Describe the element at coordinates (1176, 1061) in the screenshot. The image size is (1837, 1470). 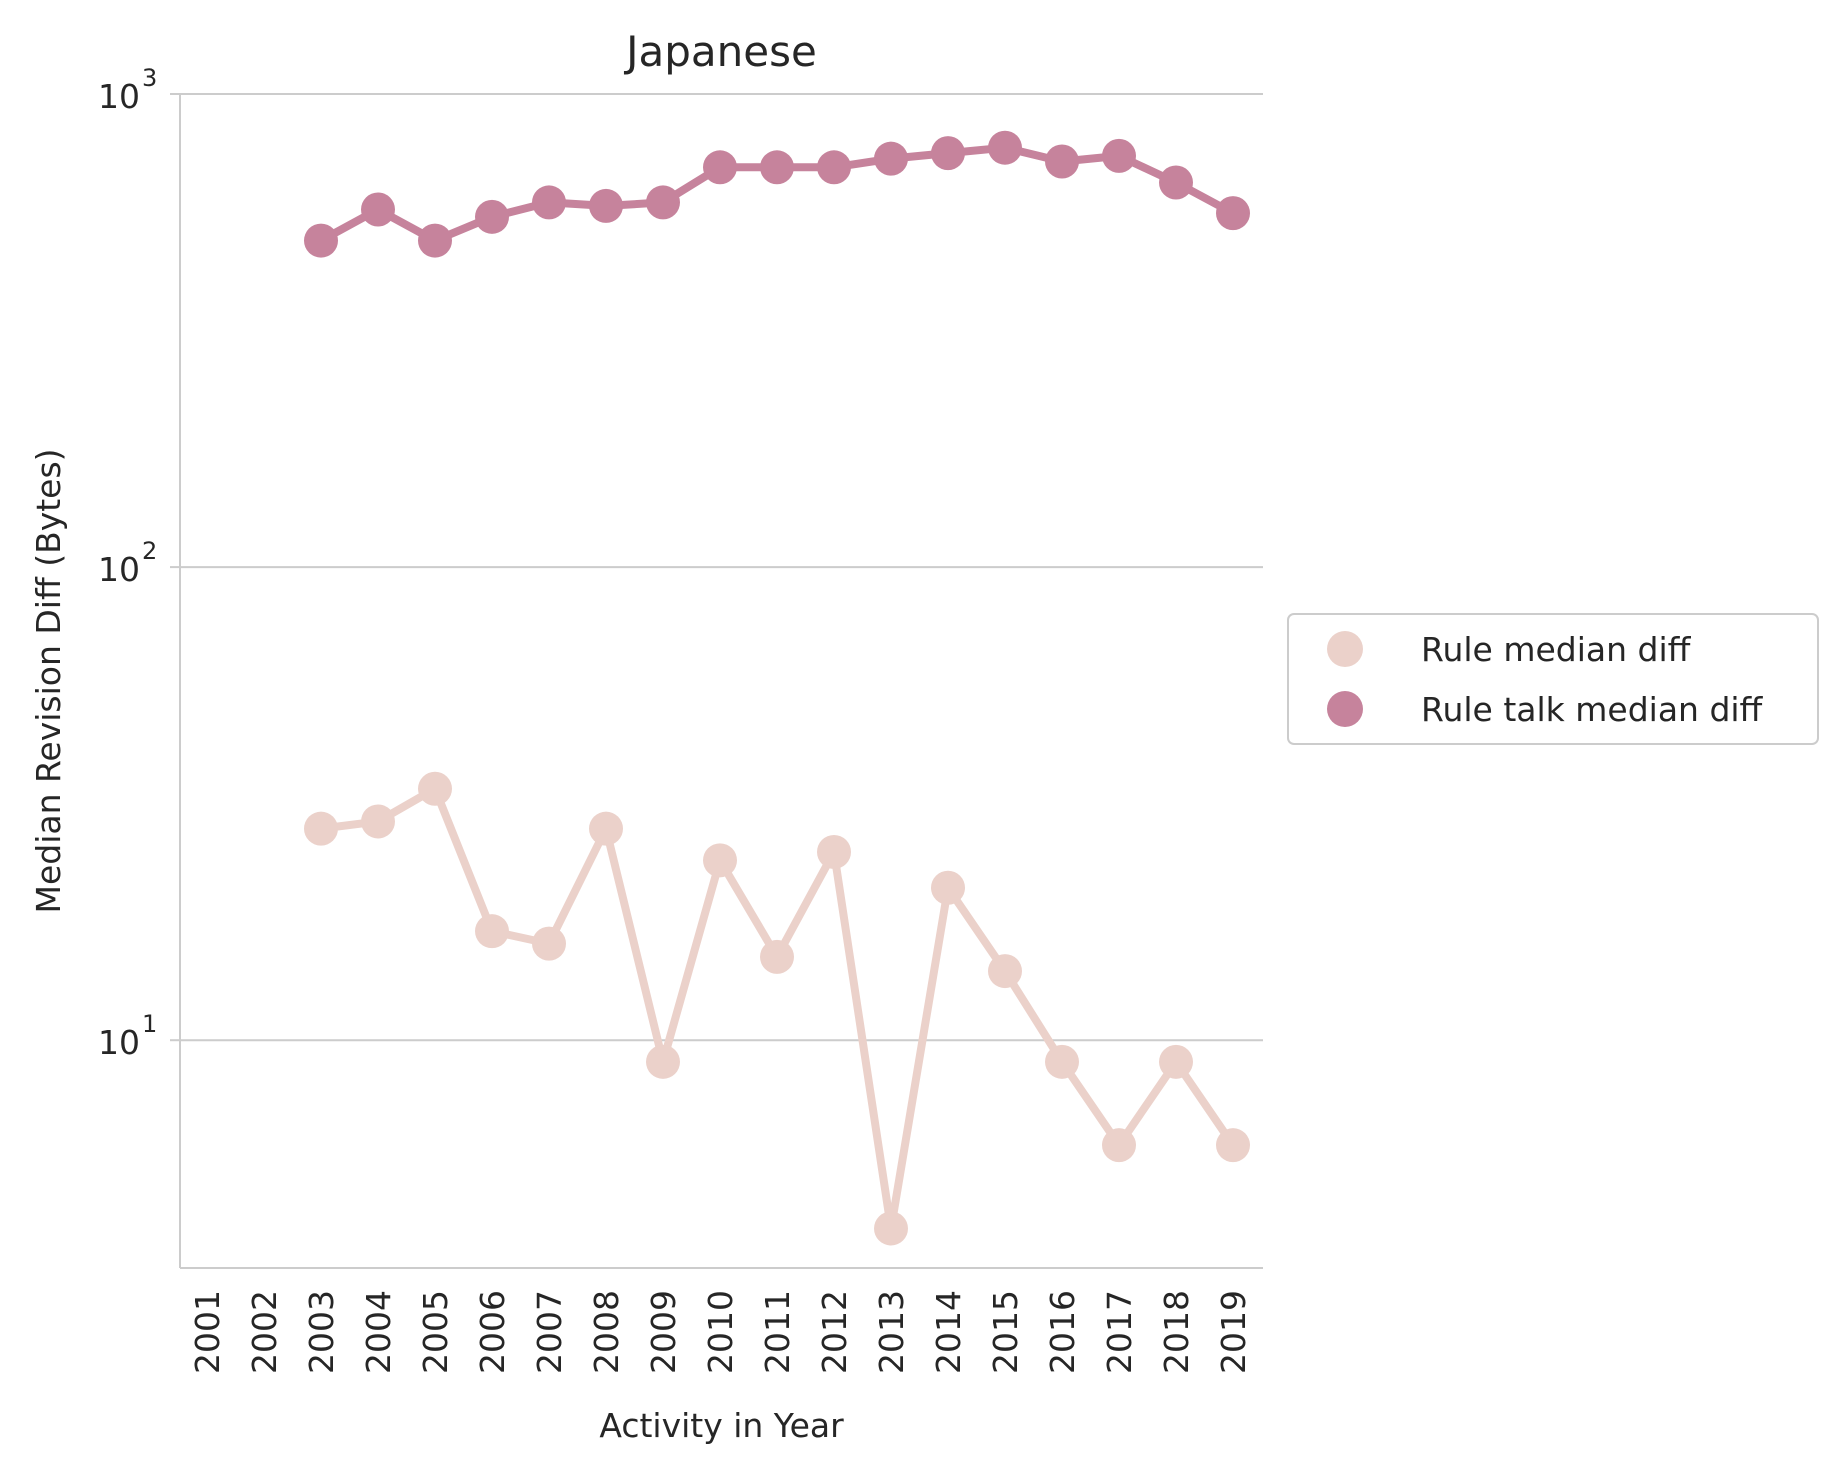
I see `data-point-rule-median-diff-2018` at that location.